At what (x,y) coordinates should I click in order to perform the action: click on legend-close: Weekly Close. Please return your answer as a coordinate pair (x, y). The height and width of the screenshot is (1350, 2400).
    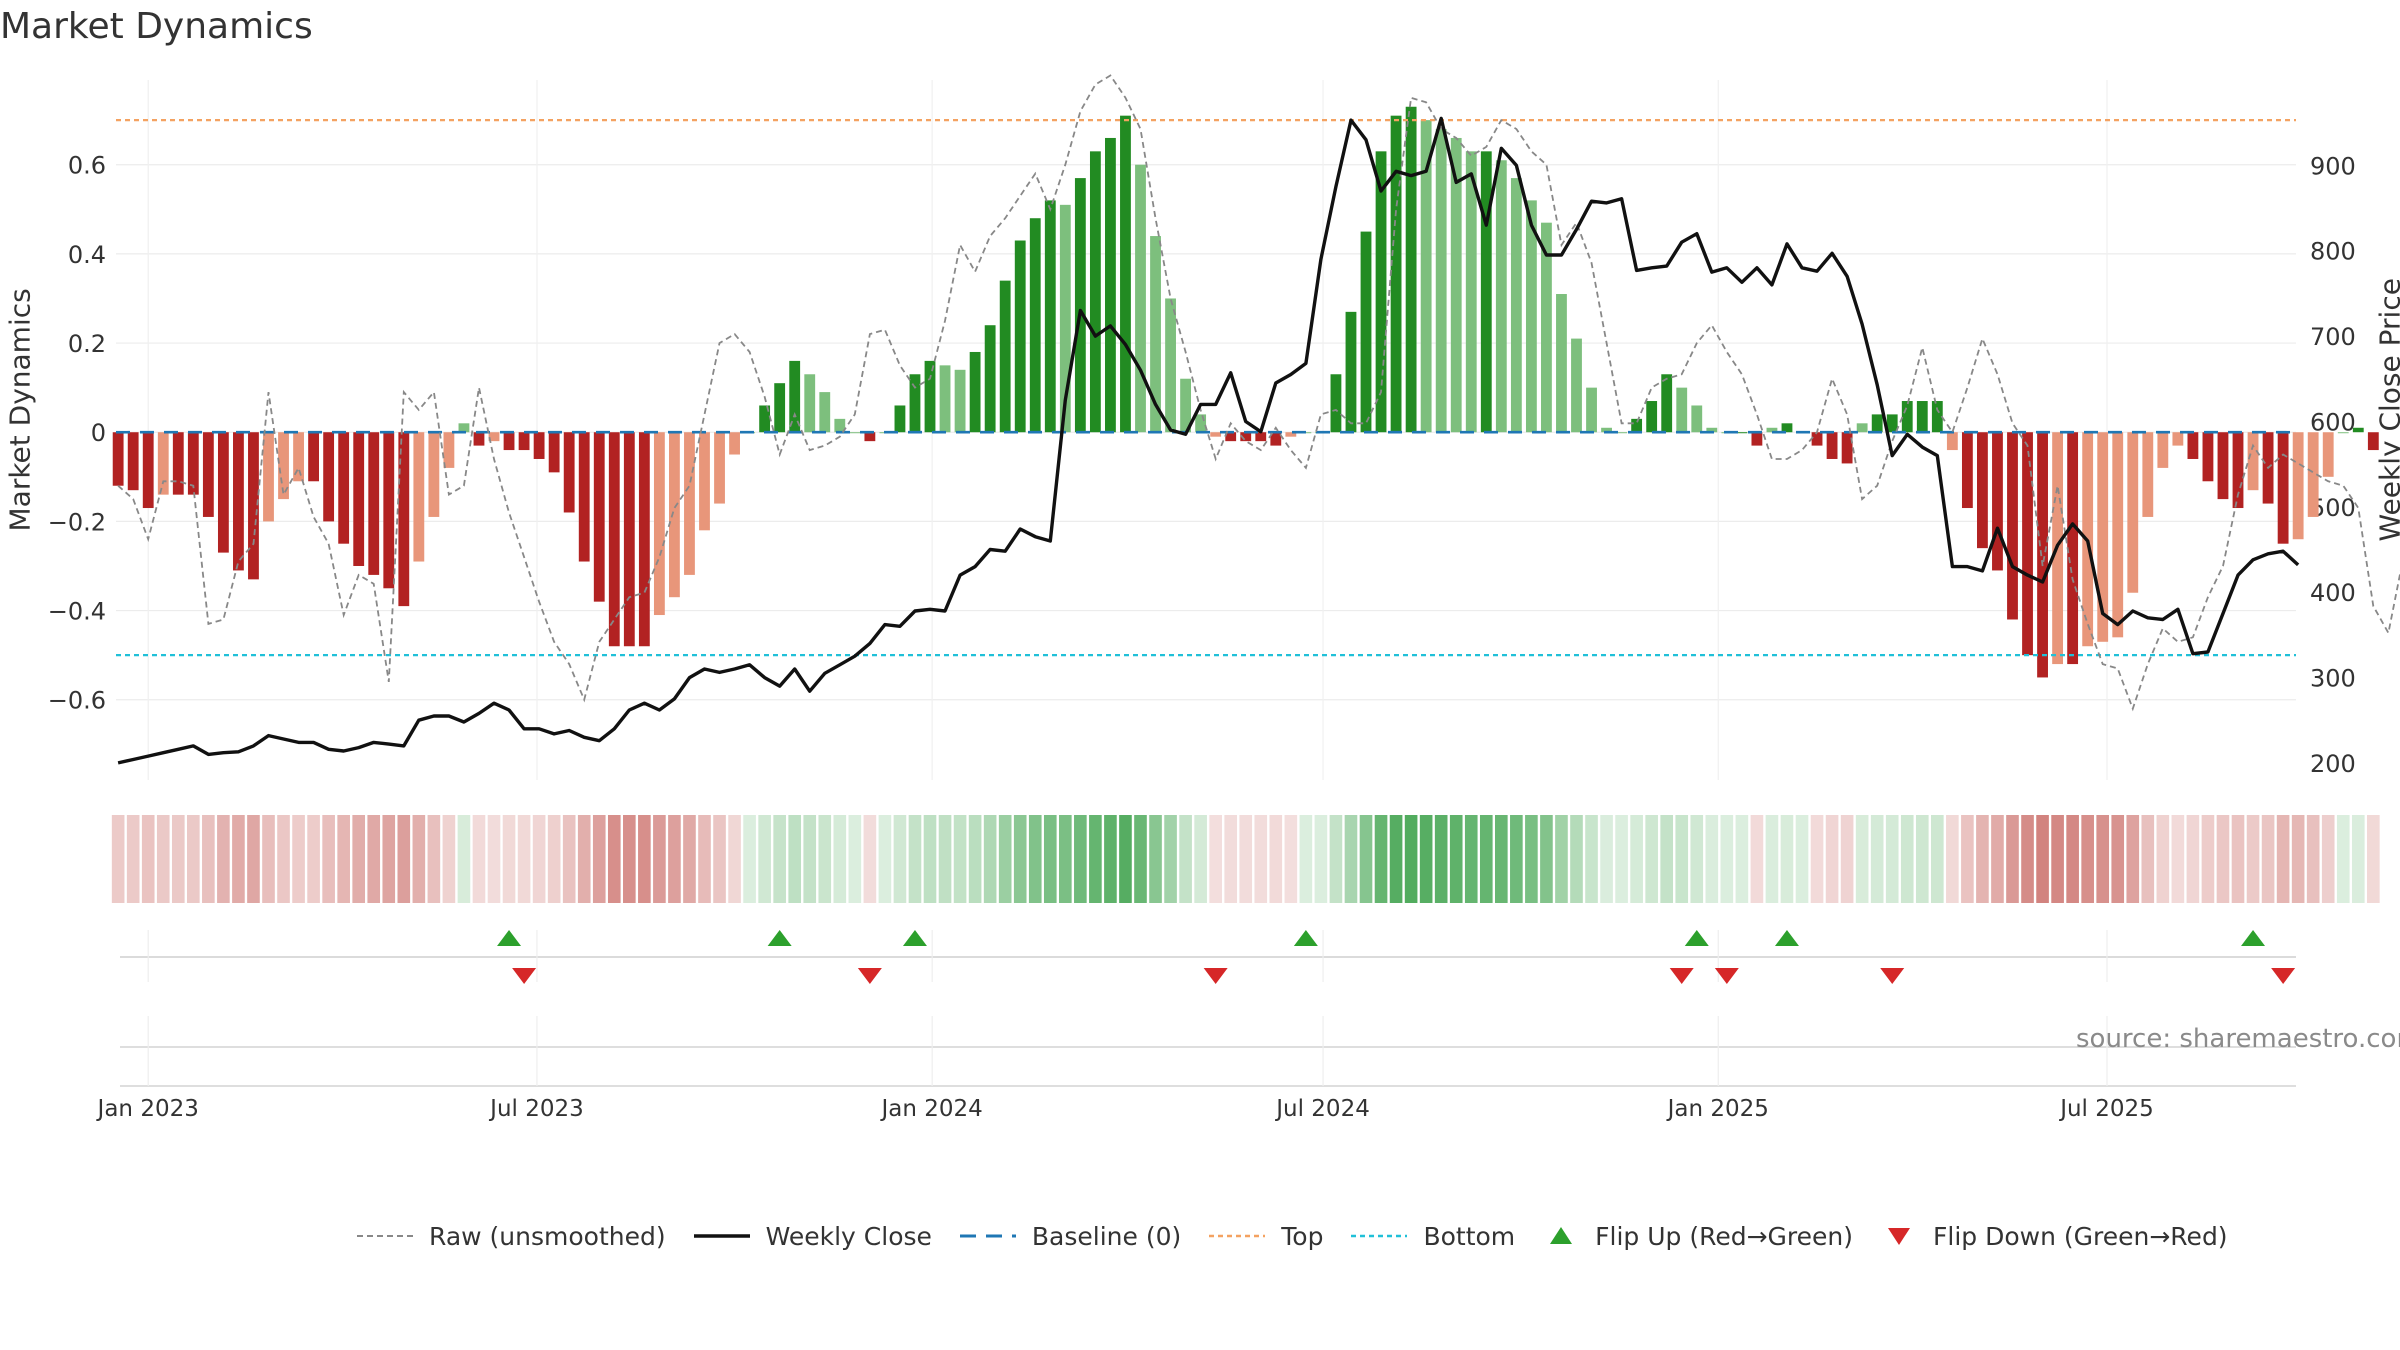
    Looking at the image, I should click on (812, 1236).